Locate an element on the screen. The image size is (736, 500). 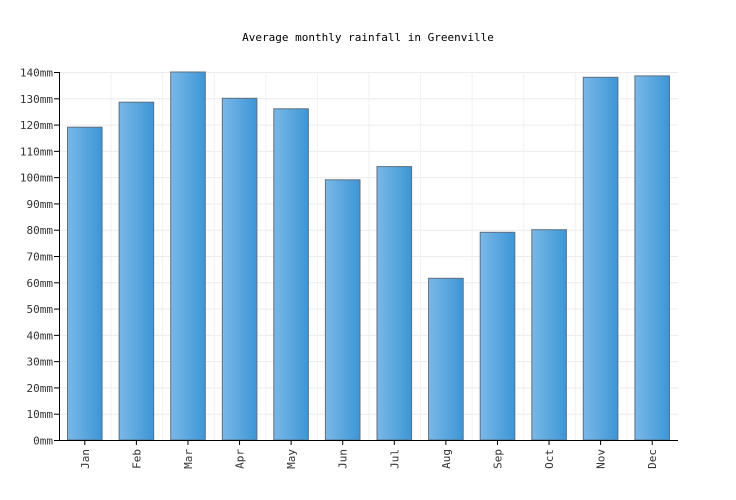
y-tick-label-140: 140mm is located at coordinates (36, 73).